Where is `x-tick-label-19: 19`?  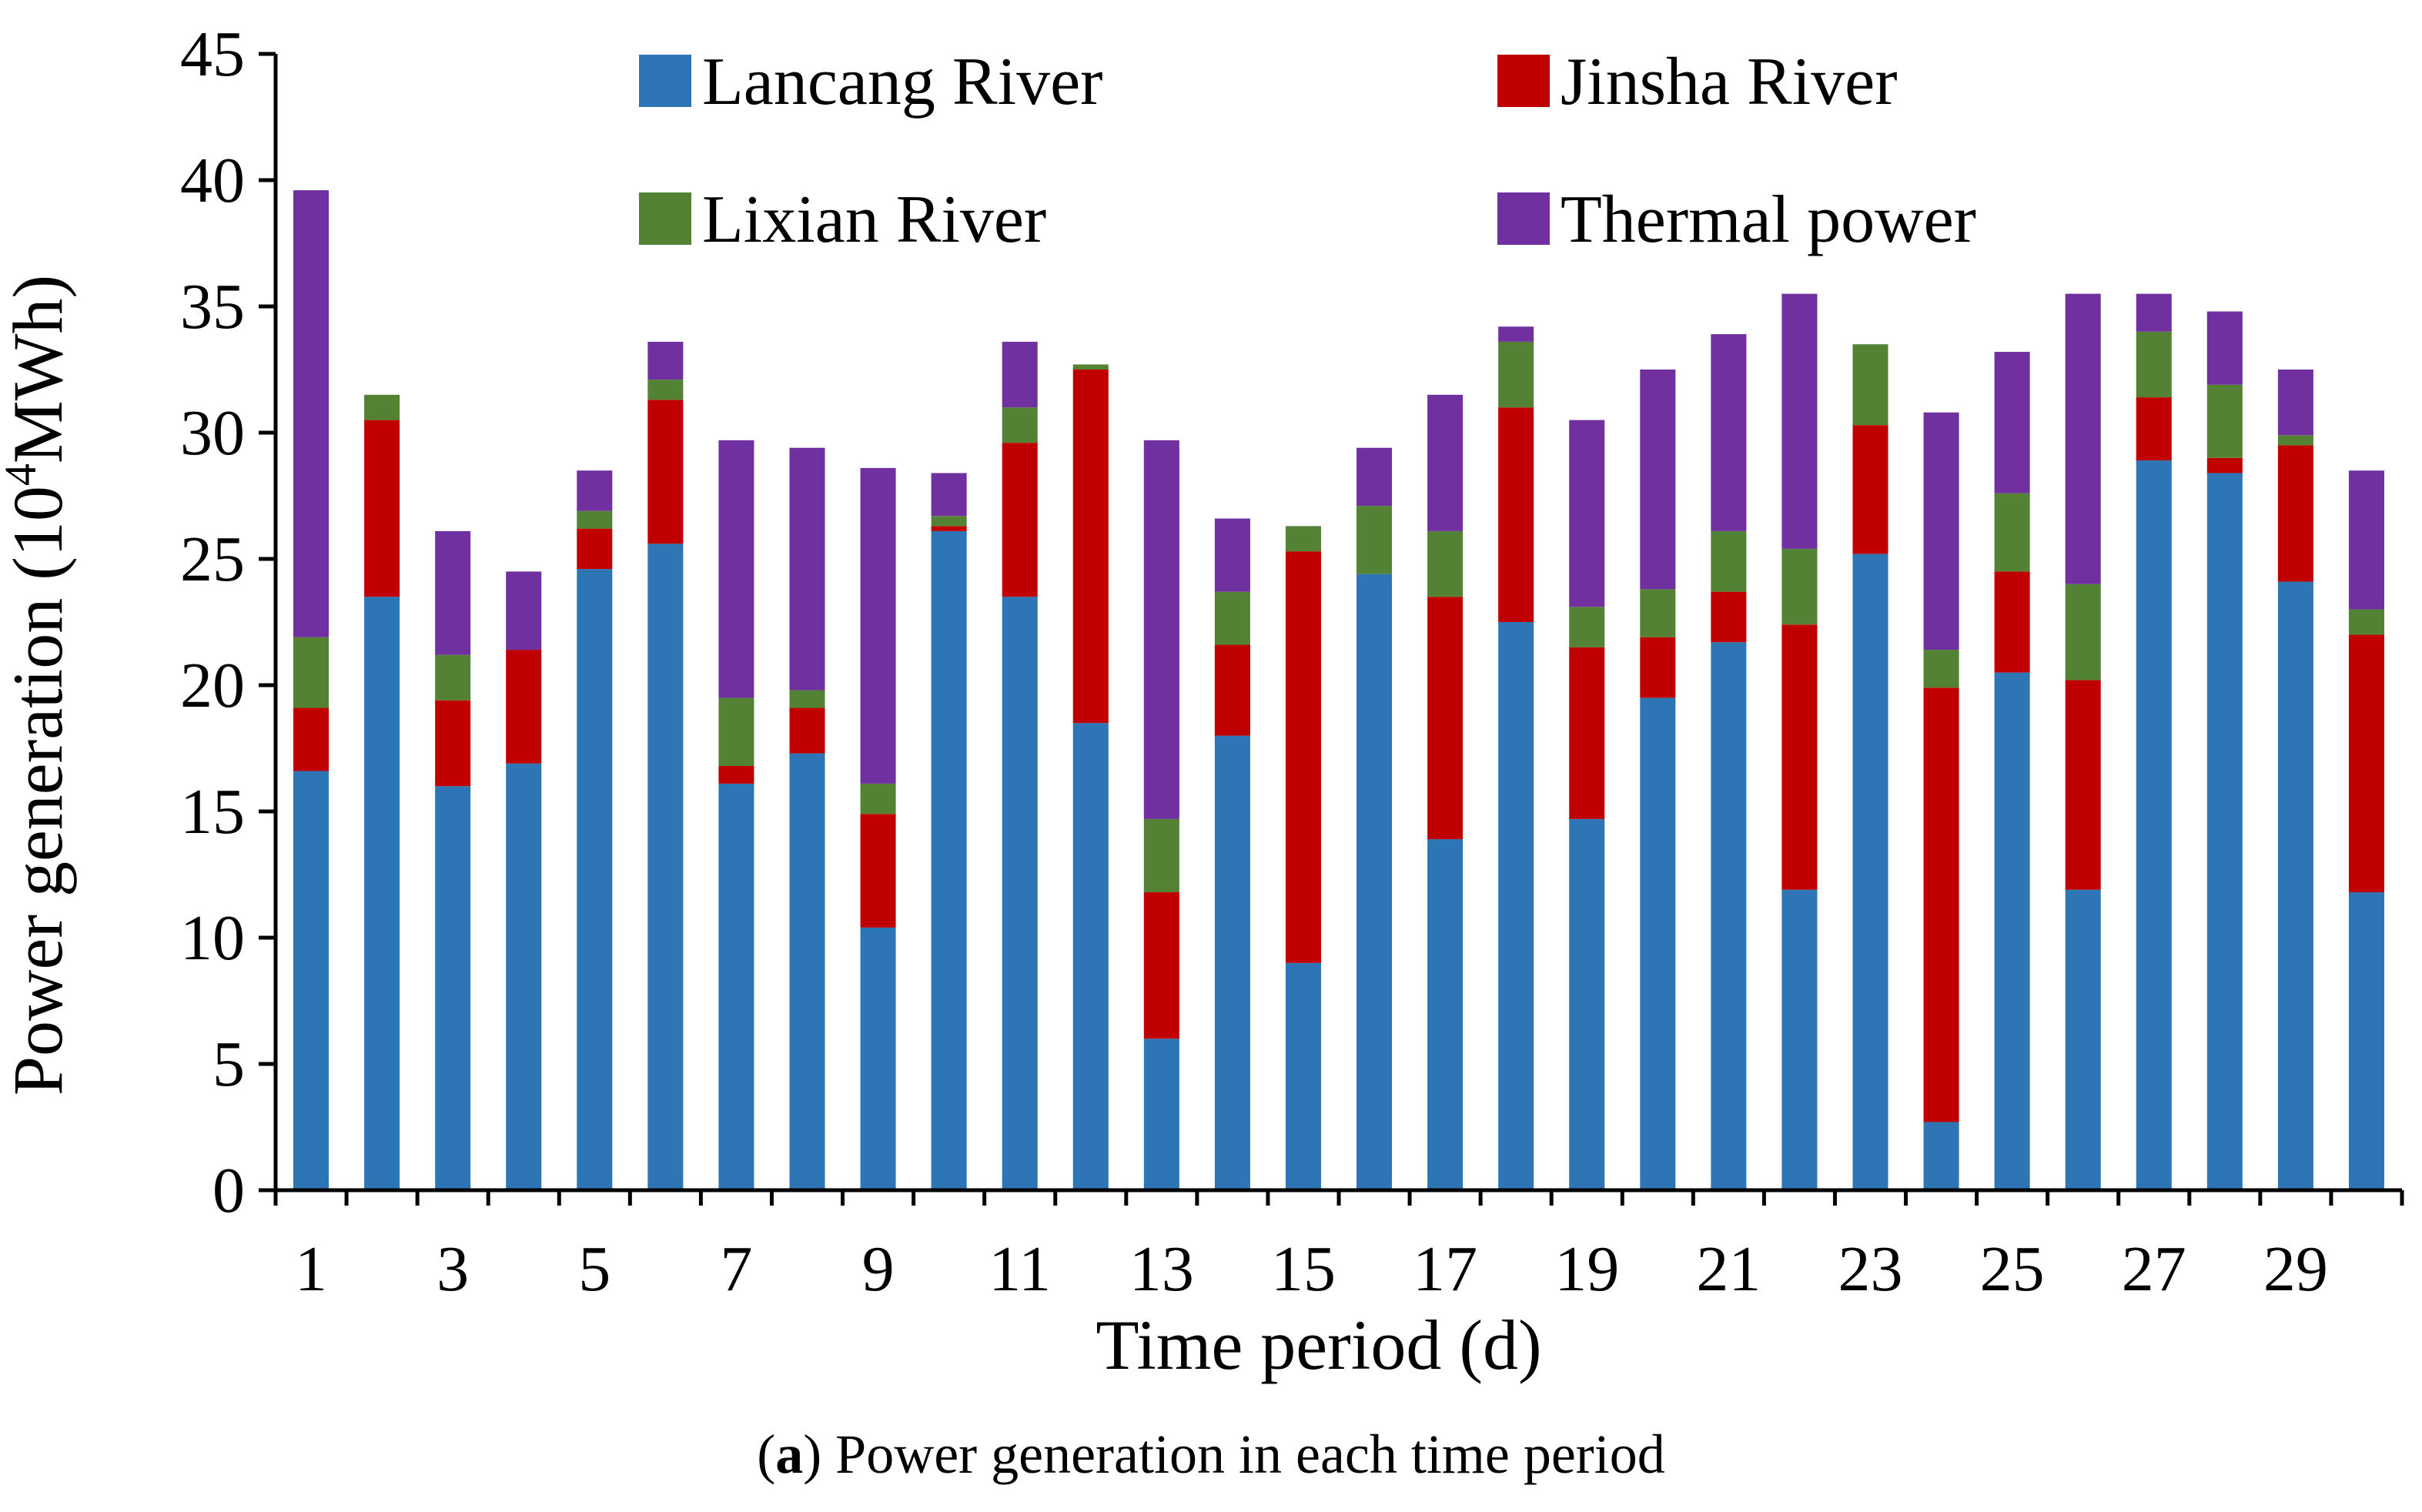 x-tick-label-19: 19 is located at coordinates (1586, 1269).